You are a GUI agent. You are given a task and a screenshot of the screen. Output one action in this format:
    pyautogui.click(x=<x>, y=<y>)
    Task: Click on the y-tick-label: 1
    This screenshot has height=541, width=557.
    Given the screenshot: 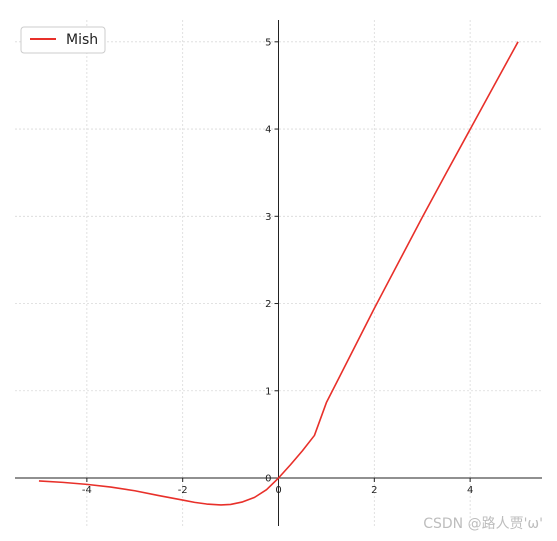 What is the action you would take?
    pyautogui.click(x=268, y=391)
    